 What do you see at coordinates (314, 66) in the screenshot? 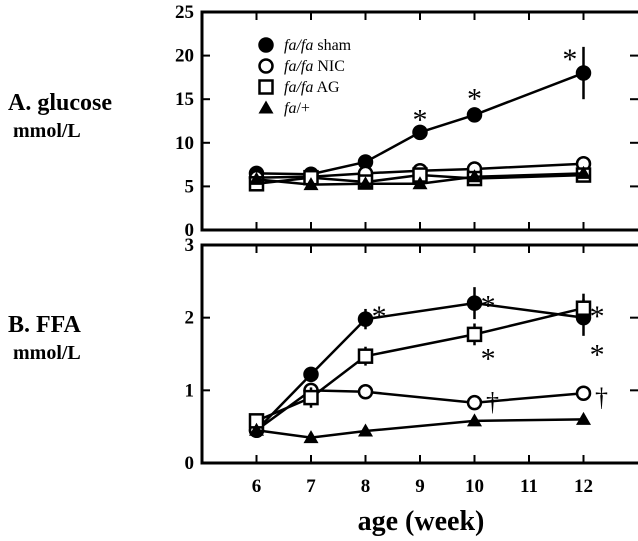
I see `legend-fa-fa-nic-label: fa/fa NIC` at bounding box center [314, 66].